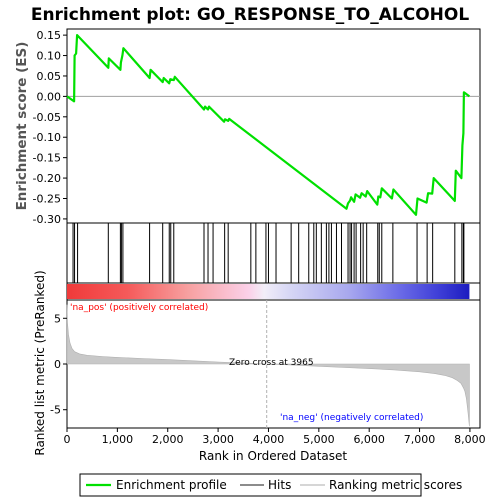  Describe the element at coordinates (271, 363) in the screenshot. I see `zero-cross-label: Zero cross at 3965` at that location.